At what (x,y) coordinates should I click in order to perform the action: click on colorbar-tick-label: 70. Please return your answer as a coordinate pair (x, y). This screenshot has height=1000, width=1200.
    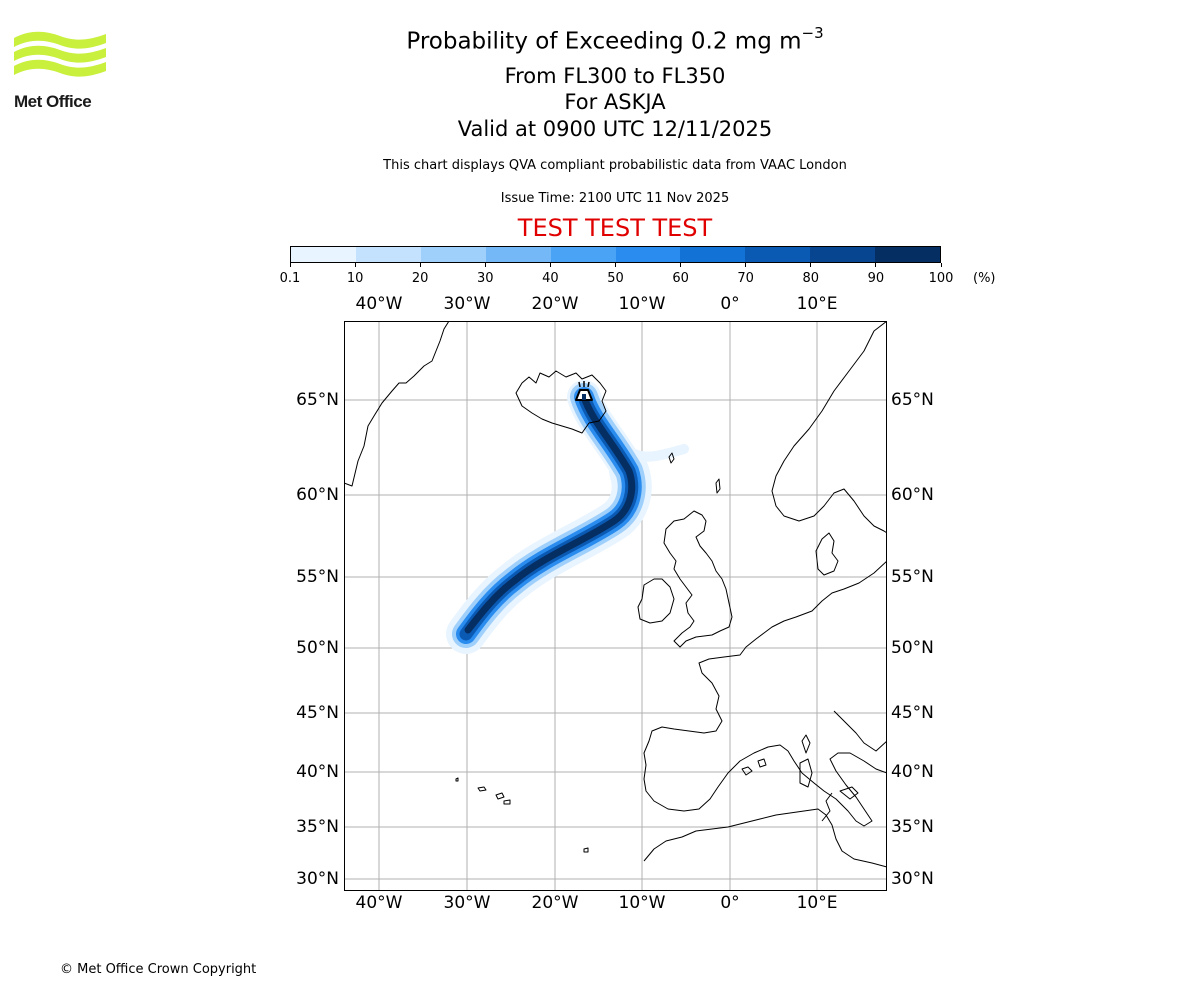
    Looking at the image, I should click on (745, 278).